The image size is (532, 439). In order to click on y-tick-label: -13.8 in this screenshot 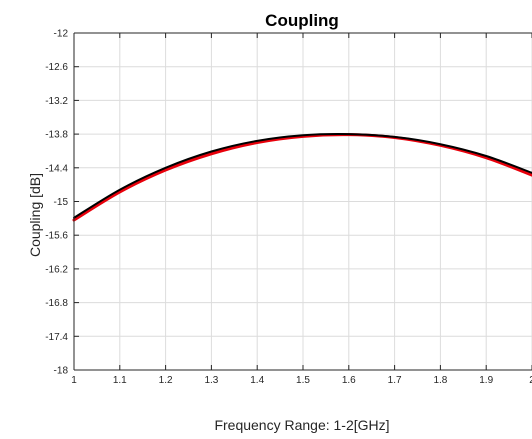, I will do `click(56, 135)`.